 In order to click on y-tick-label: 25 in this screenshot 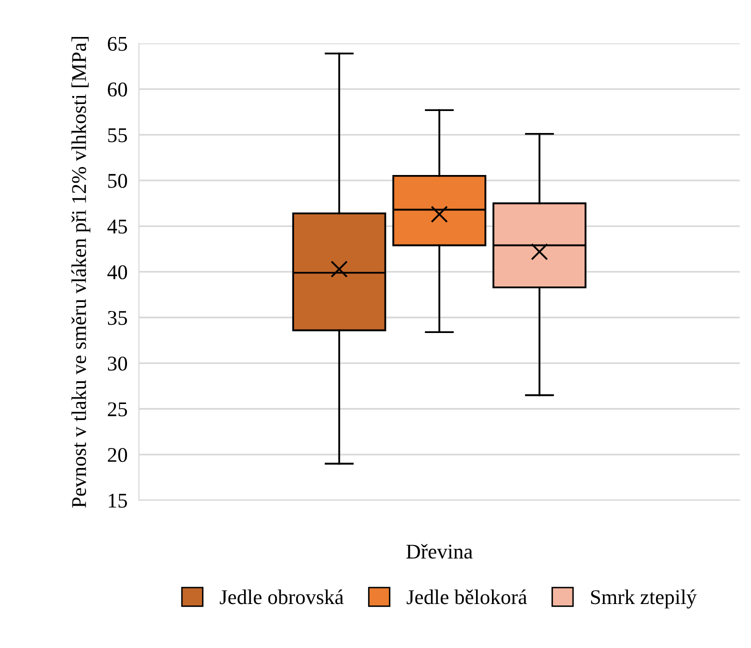, I will do `click(118, 409)`.